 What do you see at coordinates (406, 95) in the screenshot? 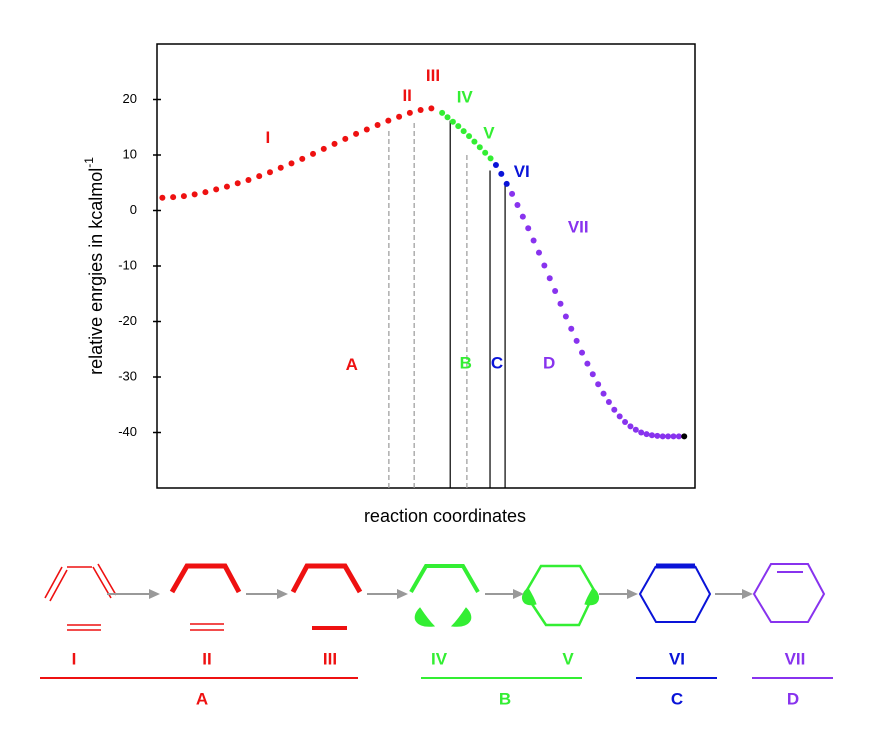
I see `annotation: II` at bounding box center [406, 95].